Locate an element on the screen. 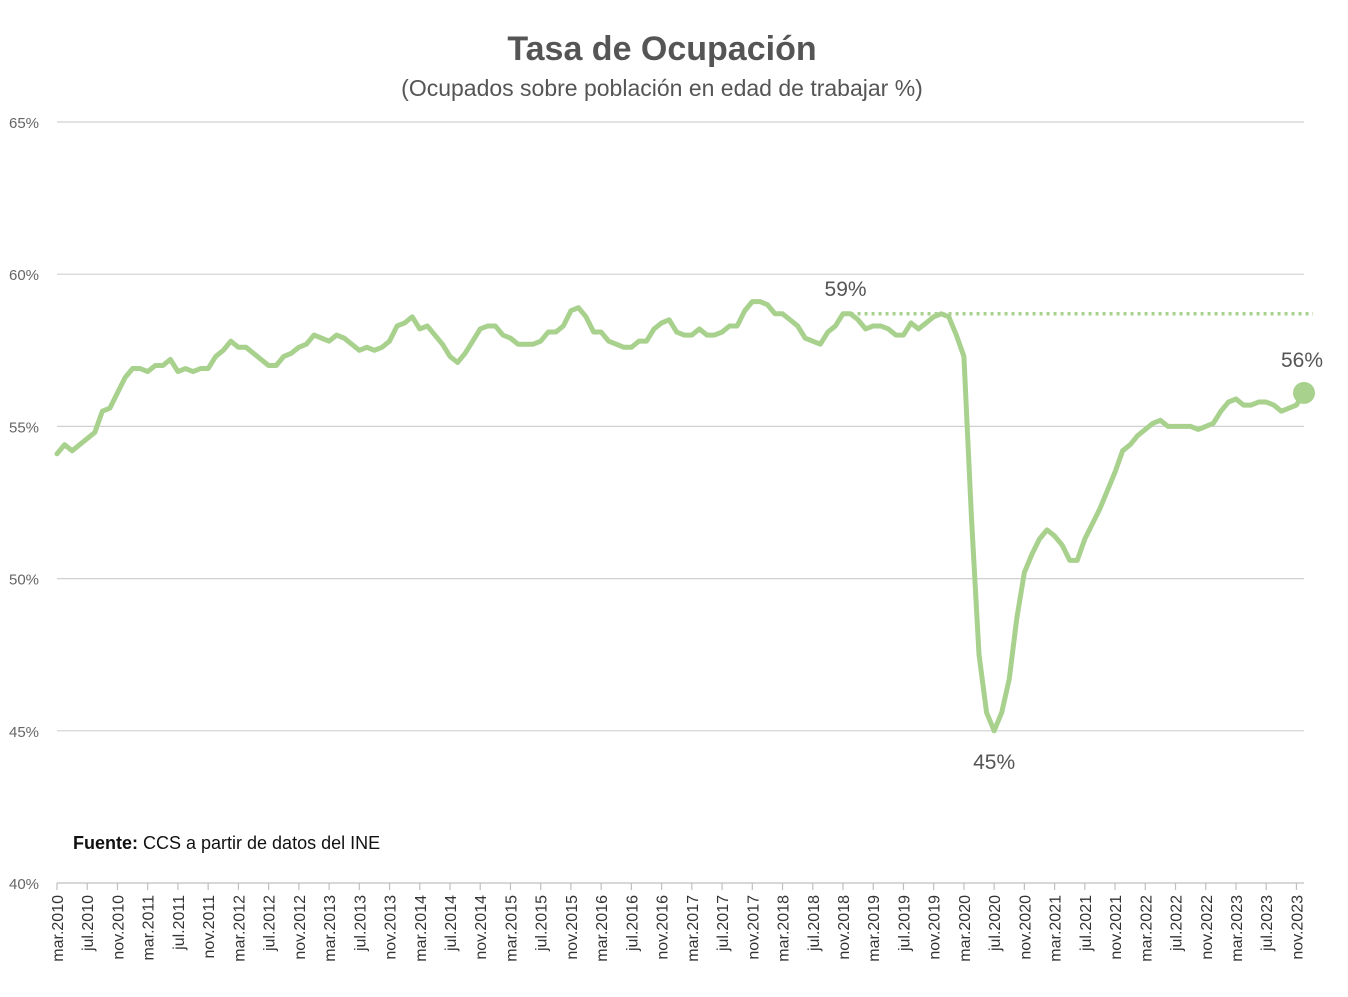  x-tick-label: mar.2022 is located at coordinates (1146, 928).